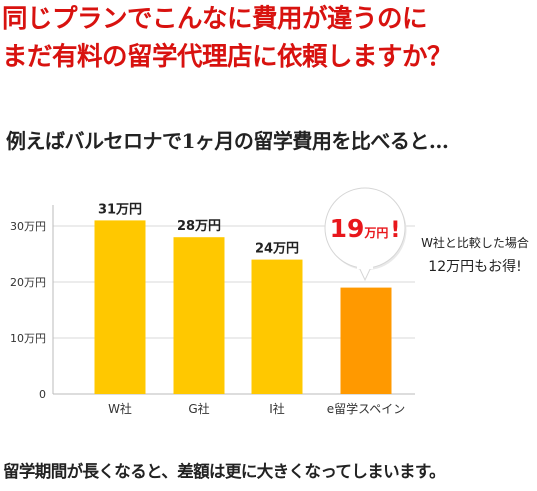  Describe the element at coordinates (475, 243) in the screenshot. I see `comparison-note-line-1: W社と比較した場合` at that location.